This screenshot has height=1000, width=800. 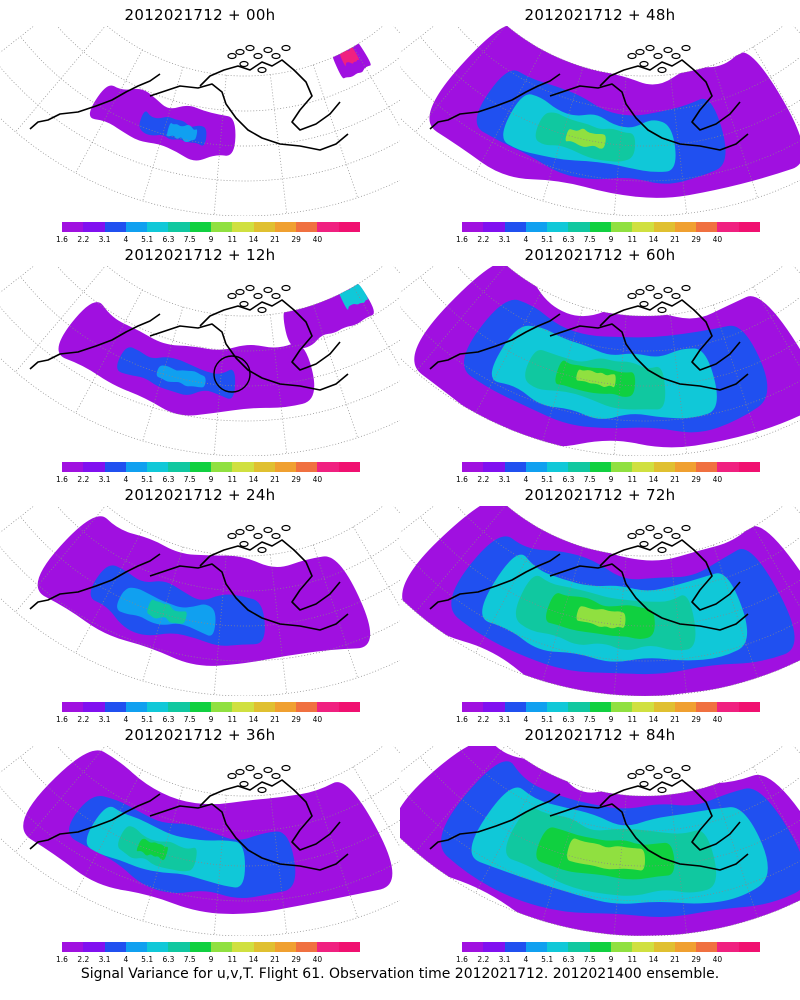 I want to click on colorbar-tick-label: 11, so click(x=632, y=479).